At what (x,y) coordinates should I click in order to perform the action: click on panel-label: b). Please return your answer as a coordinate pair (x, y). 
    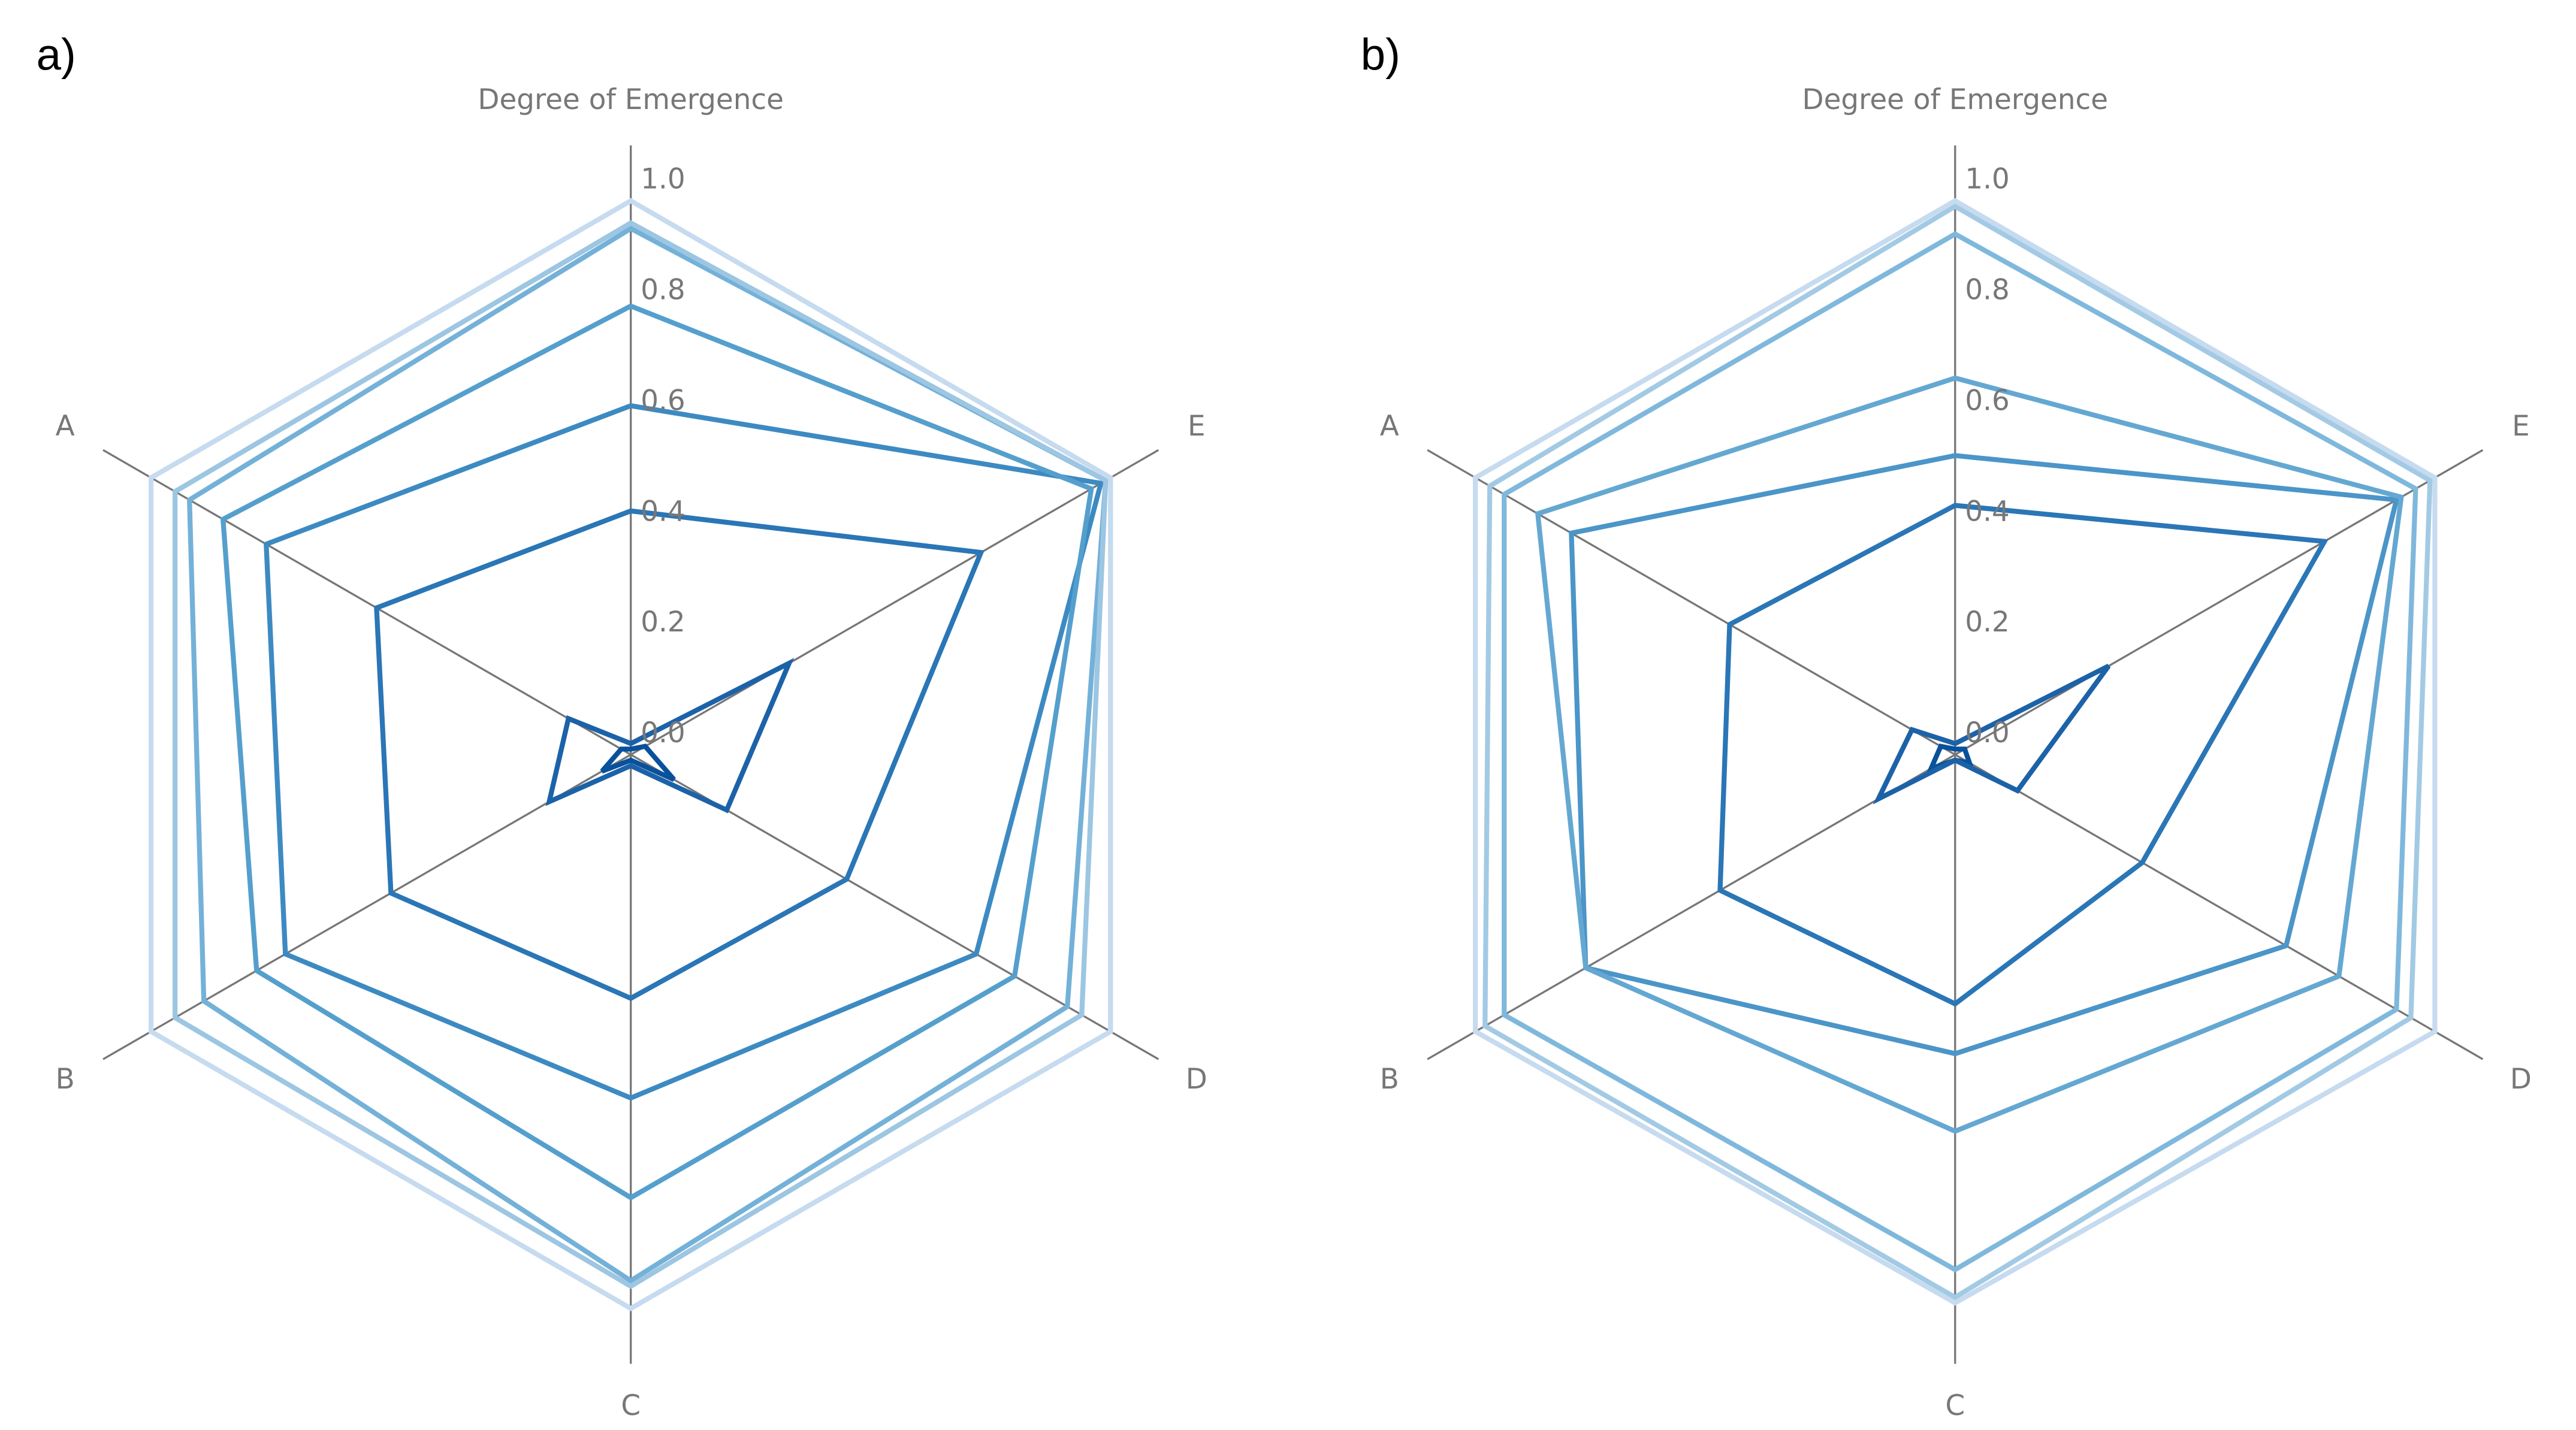
    Looking at the image, I should click on (1381, 54).